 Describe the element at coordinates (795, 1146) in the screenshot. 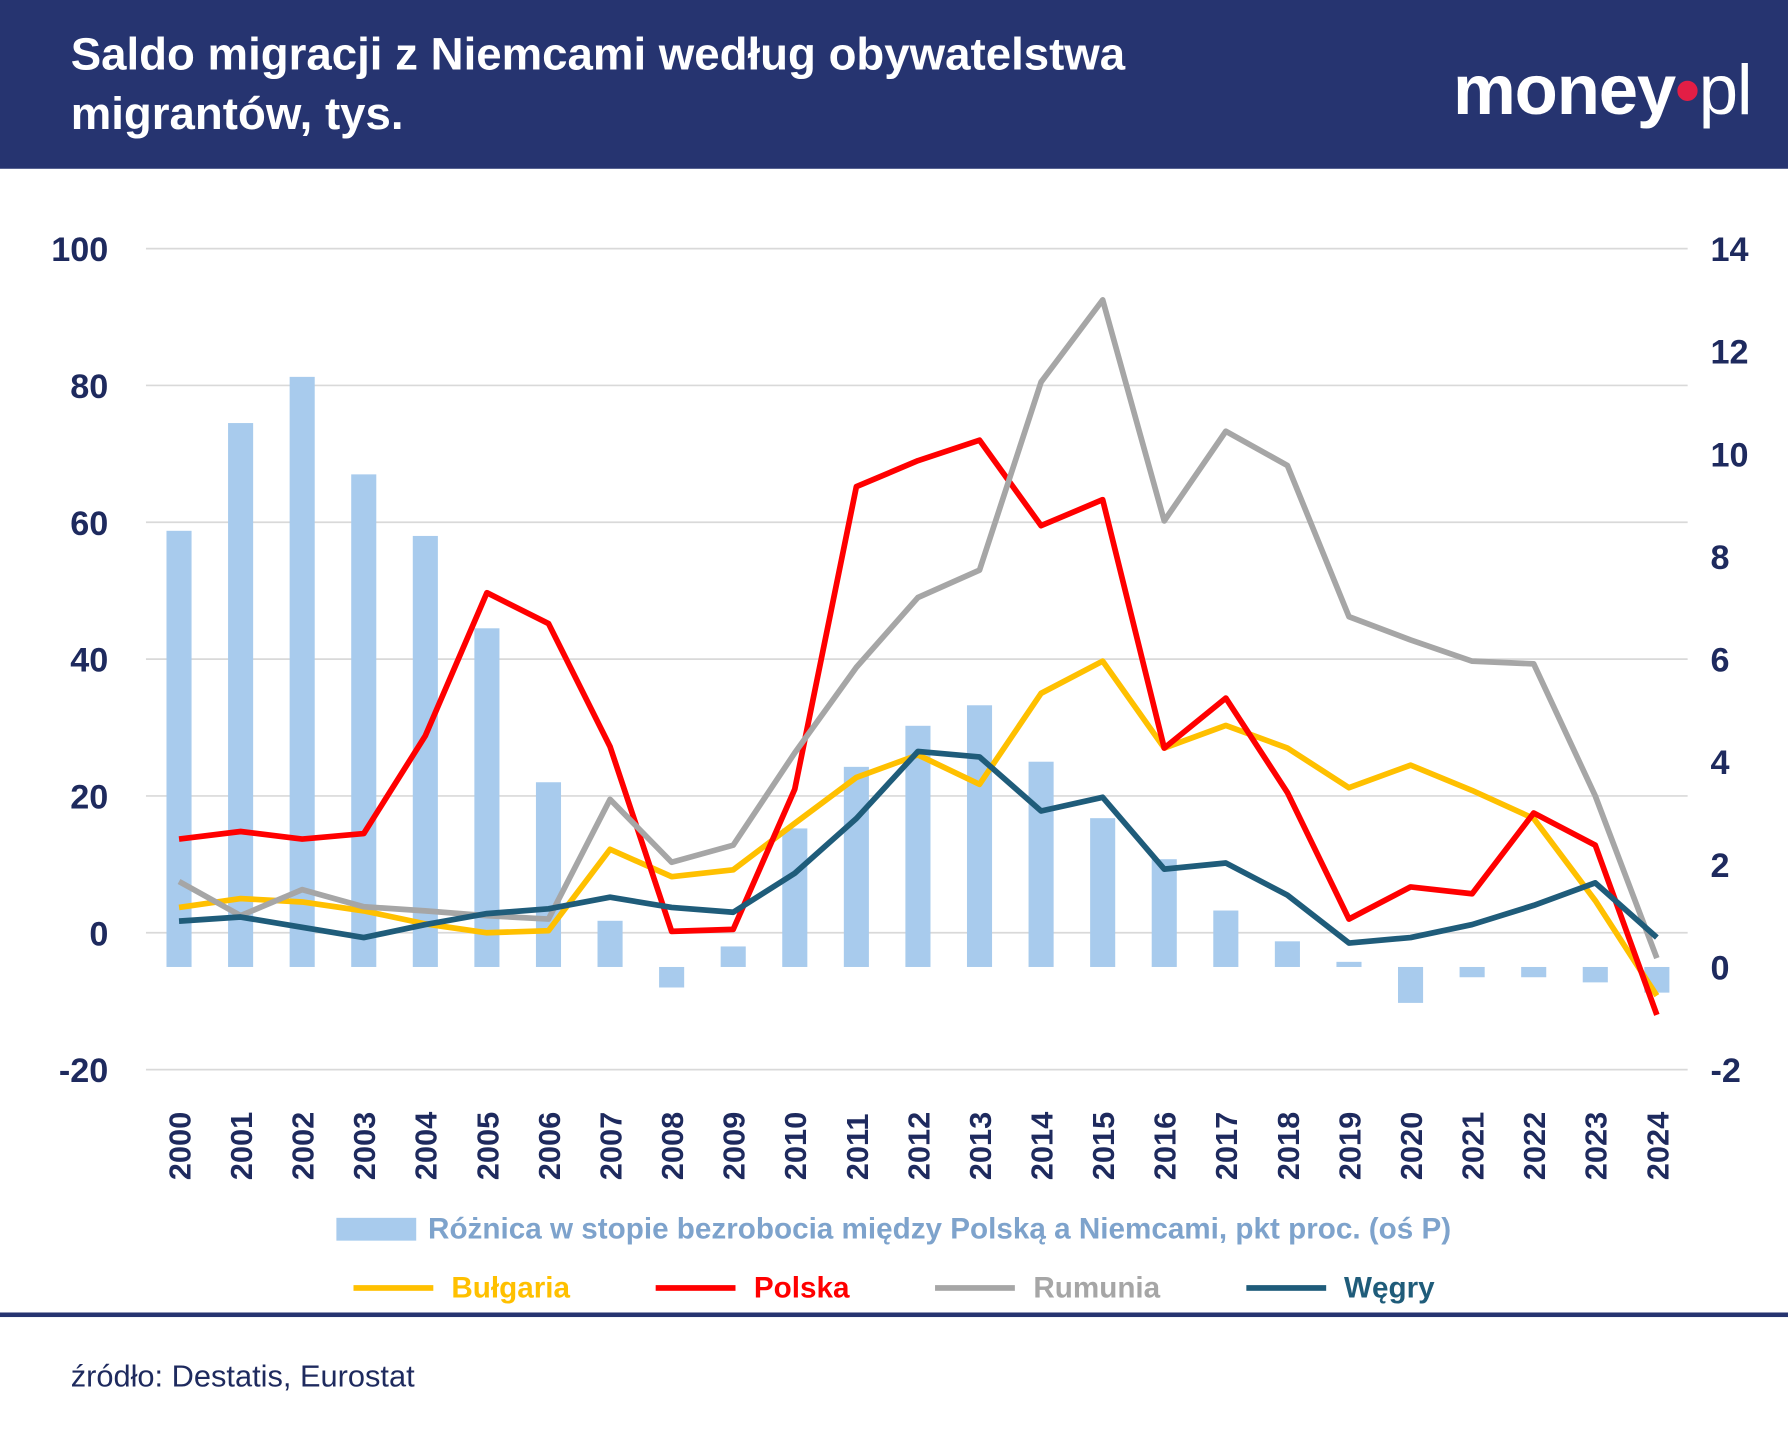

I see `x-tick-label: 2010` at that location.